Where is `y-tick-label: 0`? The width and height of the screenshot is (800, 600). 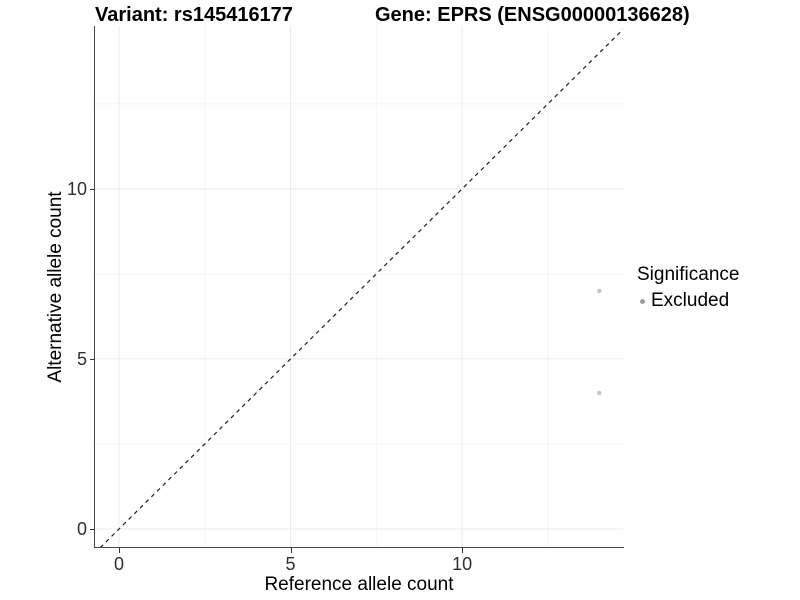
y-tick-label: 0 is located at coordinates (81, 528).